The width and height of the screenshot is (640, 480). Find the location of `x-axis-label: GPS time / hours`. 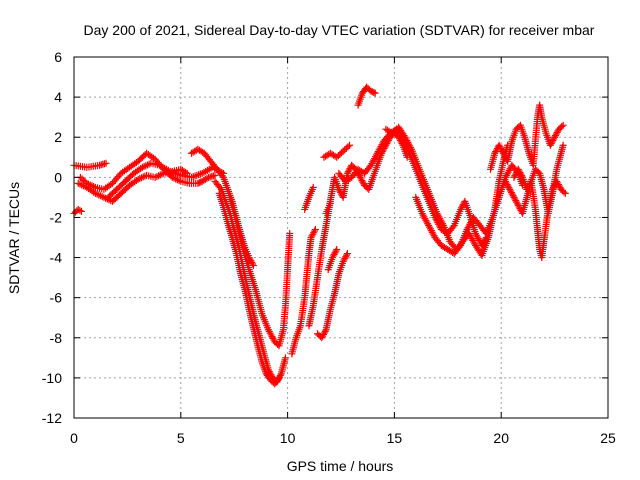

x-axis-label: GPS time / hours is located at coordinates (340, 466).